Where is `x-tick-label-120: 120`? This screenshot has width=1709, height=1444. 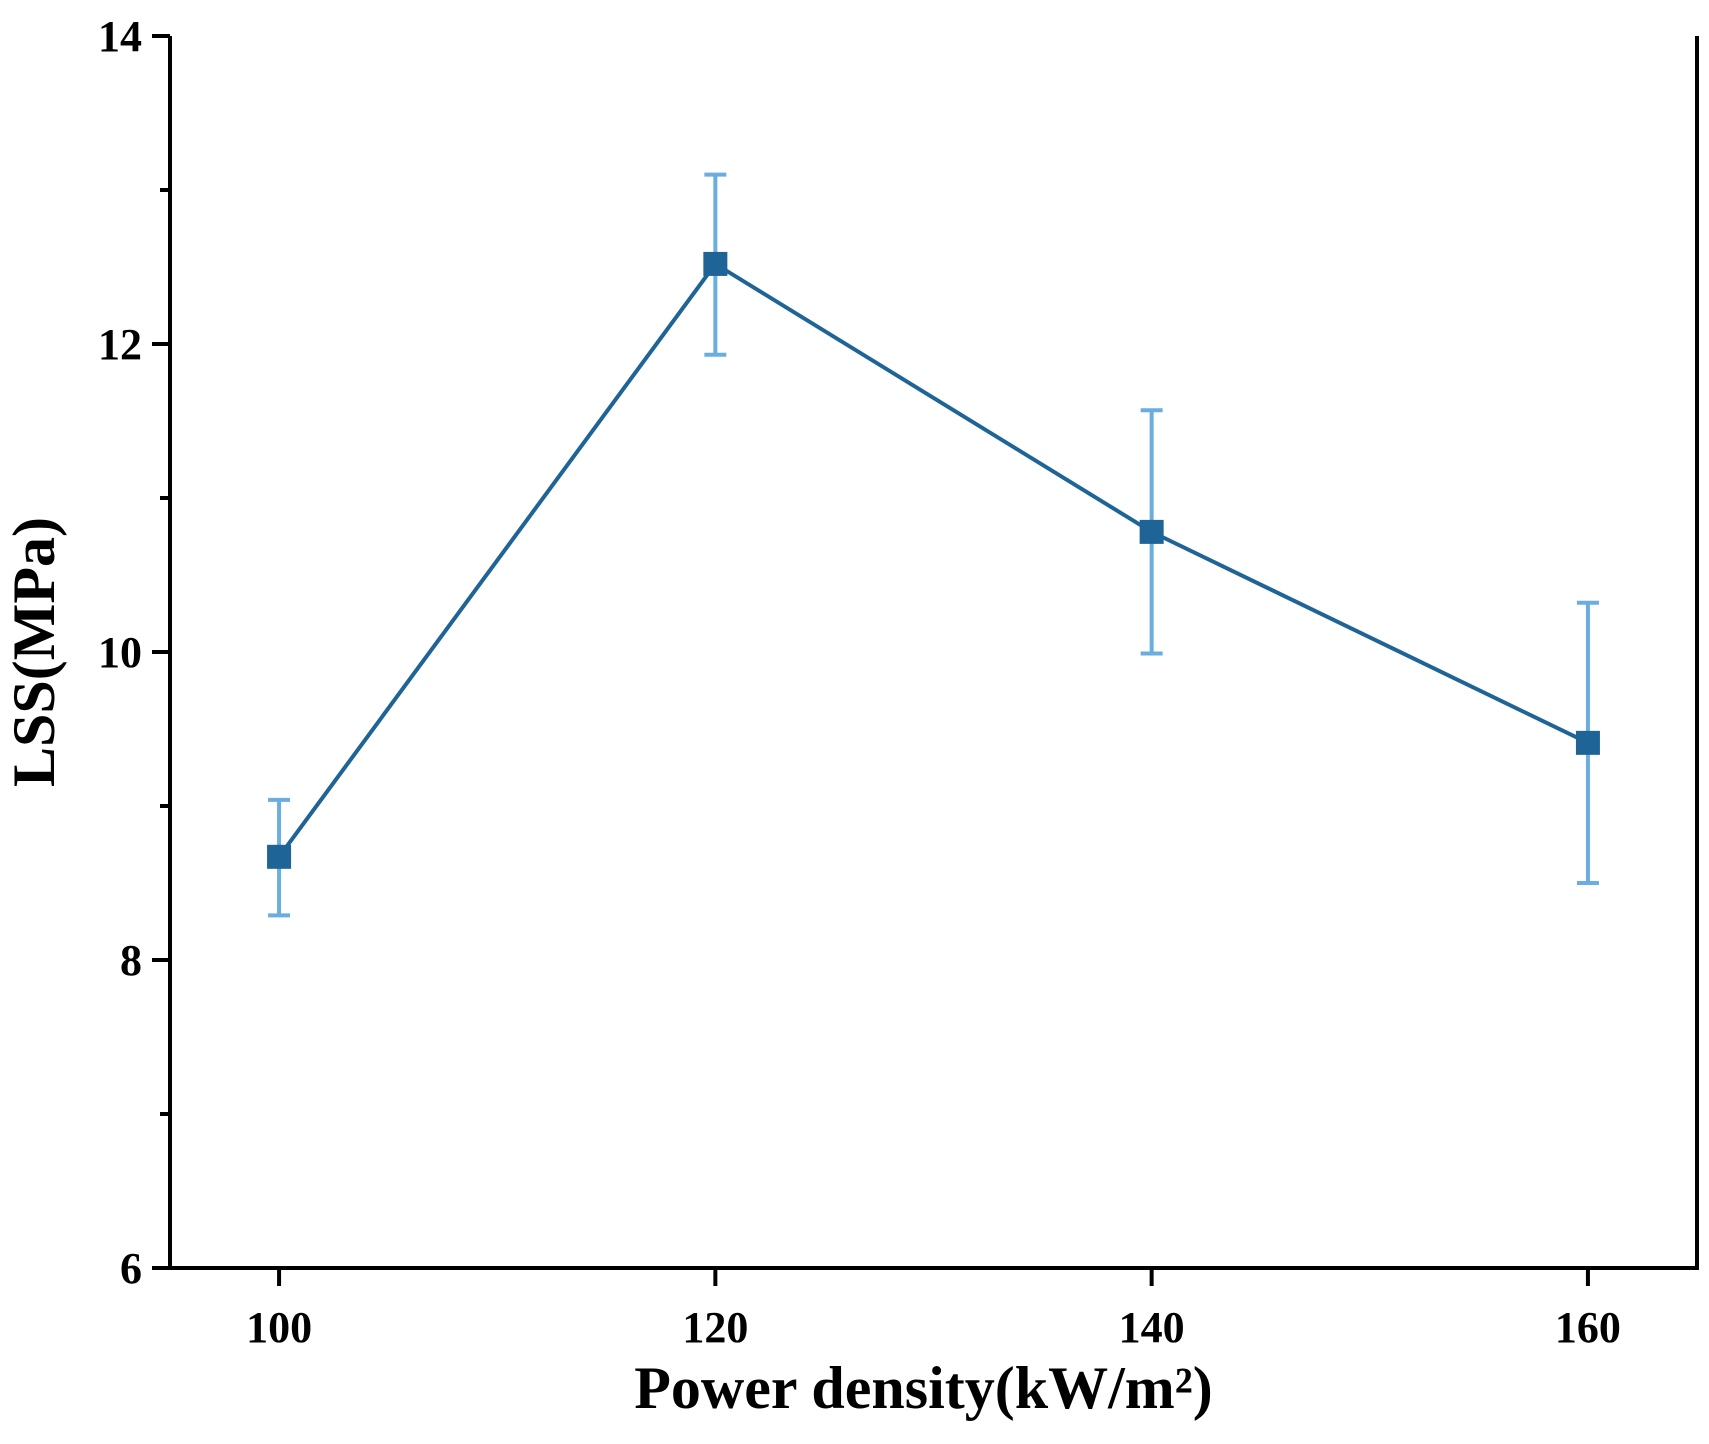
x-tick-label-120: 120 is located at coordinates (715, 1327).